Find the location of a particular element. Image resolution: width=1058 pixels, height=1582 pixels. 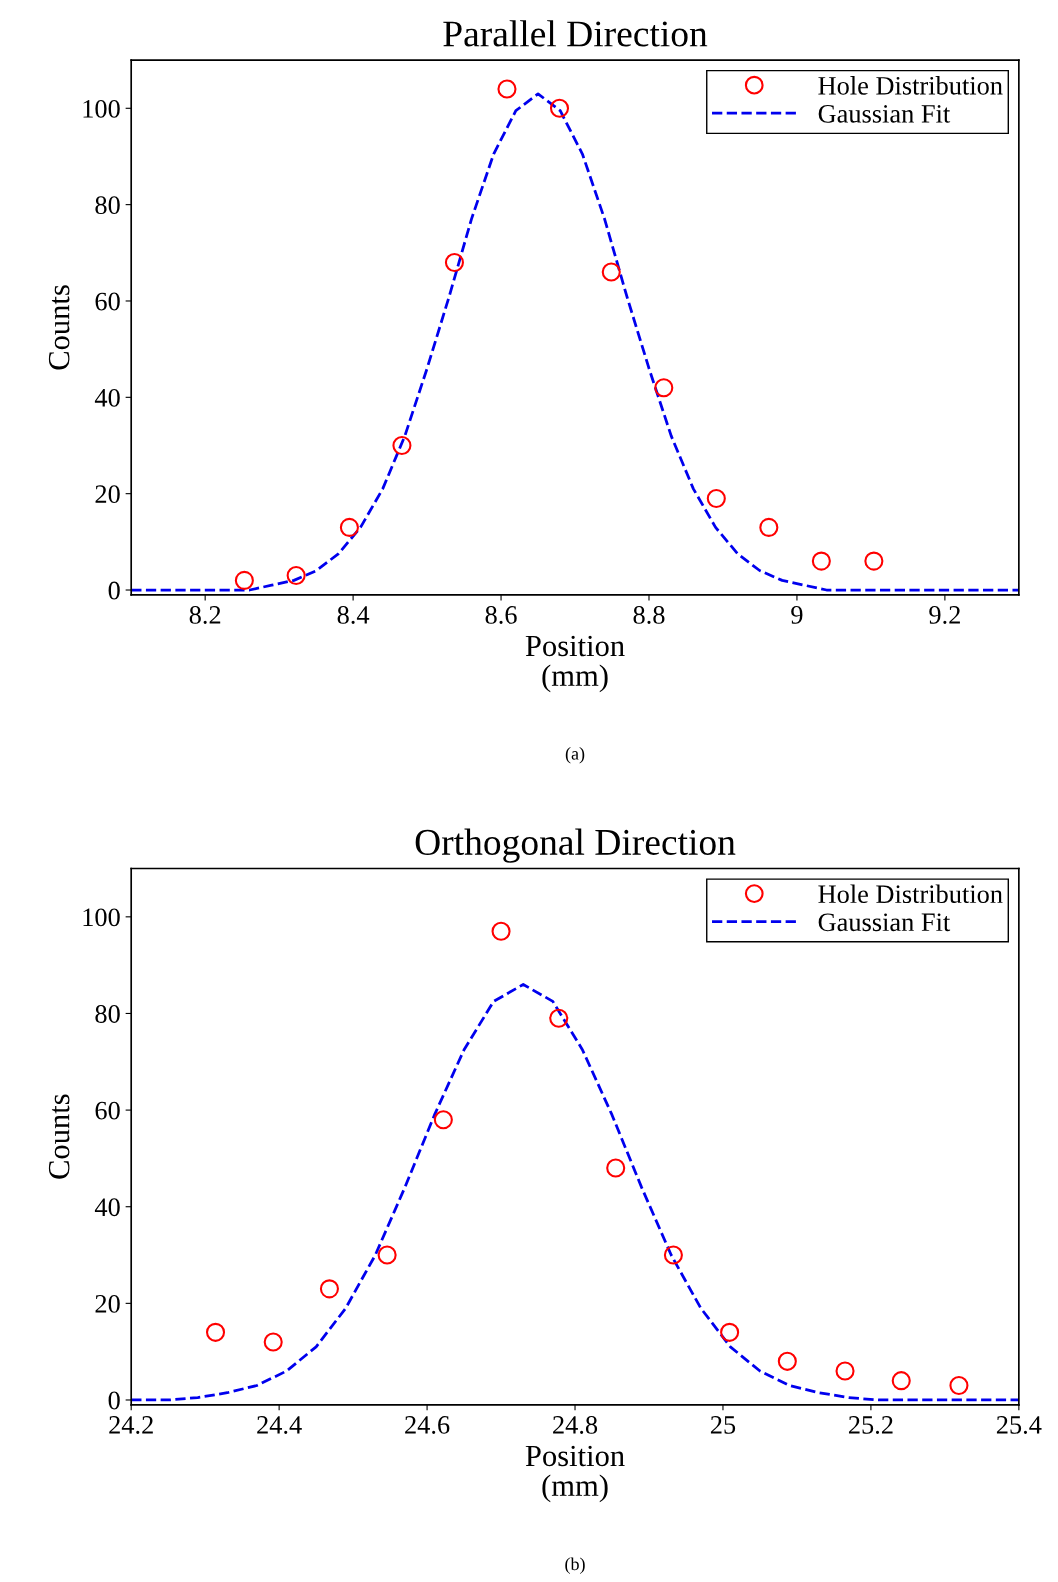

x-tick-label: 25.4 is located at coordinates (1019, 1425).